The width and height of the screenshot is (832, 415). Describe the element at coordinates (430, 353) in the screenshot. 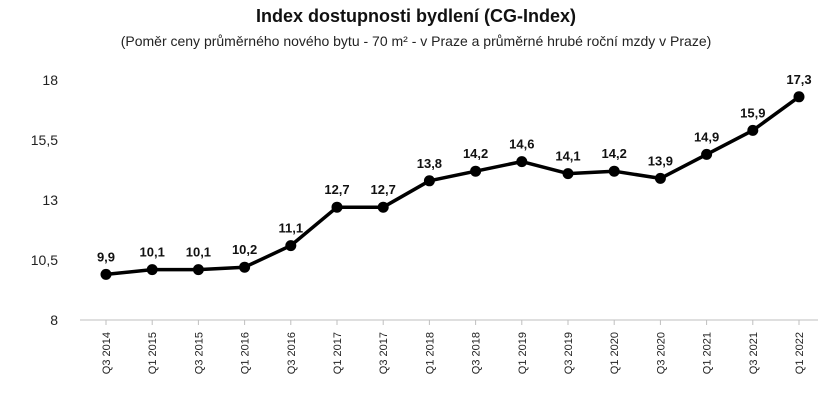

I see `x-tick-label: Q1 2018` at that location.